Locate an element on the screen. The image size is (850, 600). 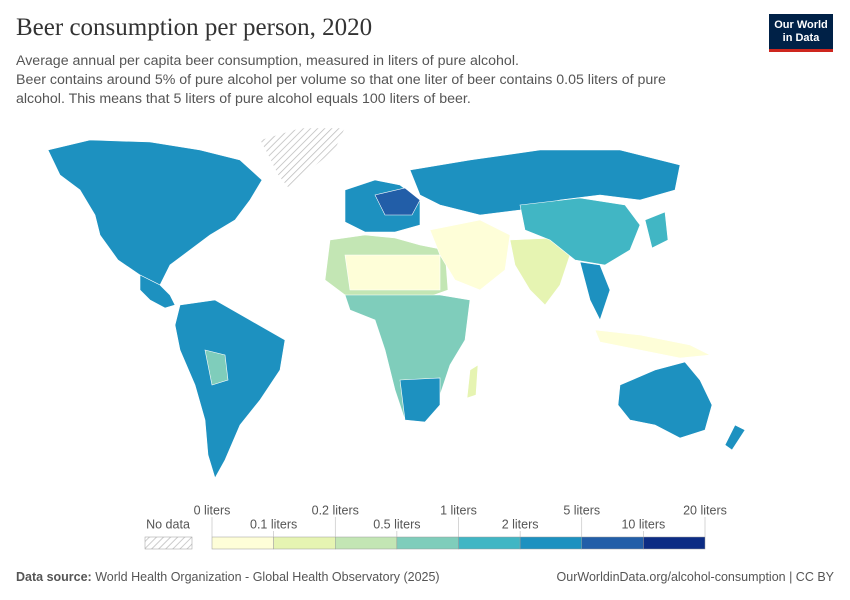
russia is located at coordinates (545, 182).